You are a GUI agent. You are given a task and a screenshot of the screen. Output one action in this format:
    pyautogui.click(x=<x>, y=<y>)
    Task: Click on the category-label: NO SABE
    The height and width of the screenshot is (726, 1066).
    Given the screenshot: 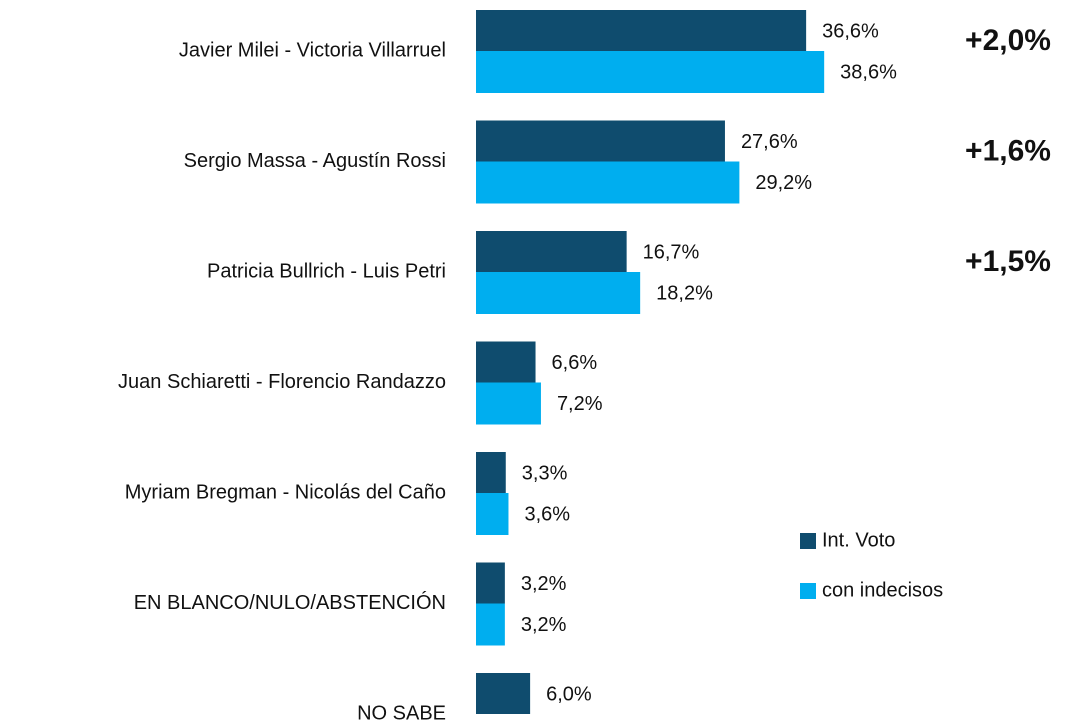 What is the action you would take?
    pyautogui.click(x=401, y=713)
    